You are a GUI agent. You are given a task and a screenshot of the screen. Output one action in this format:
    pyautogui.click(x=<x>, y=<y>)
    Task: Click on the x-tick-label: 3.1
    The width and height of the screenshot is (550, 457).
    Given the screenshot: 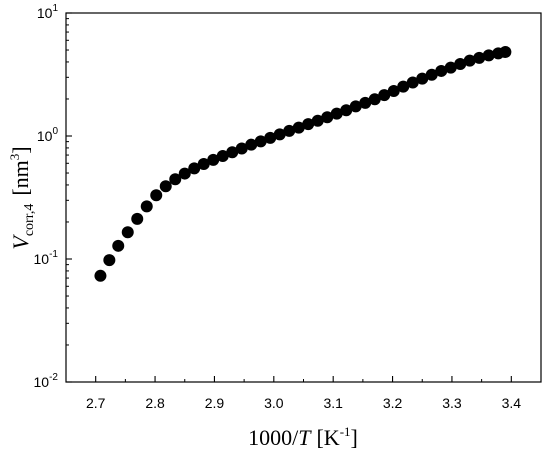 What is the action you would take?
    pyautogui.click(x=333, y=403)
    